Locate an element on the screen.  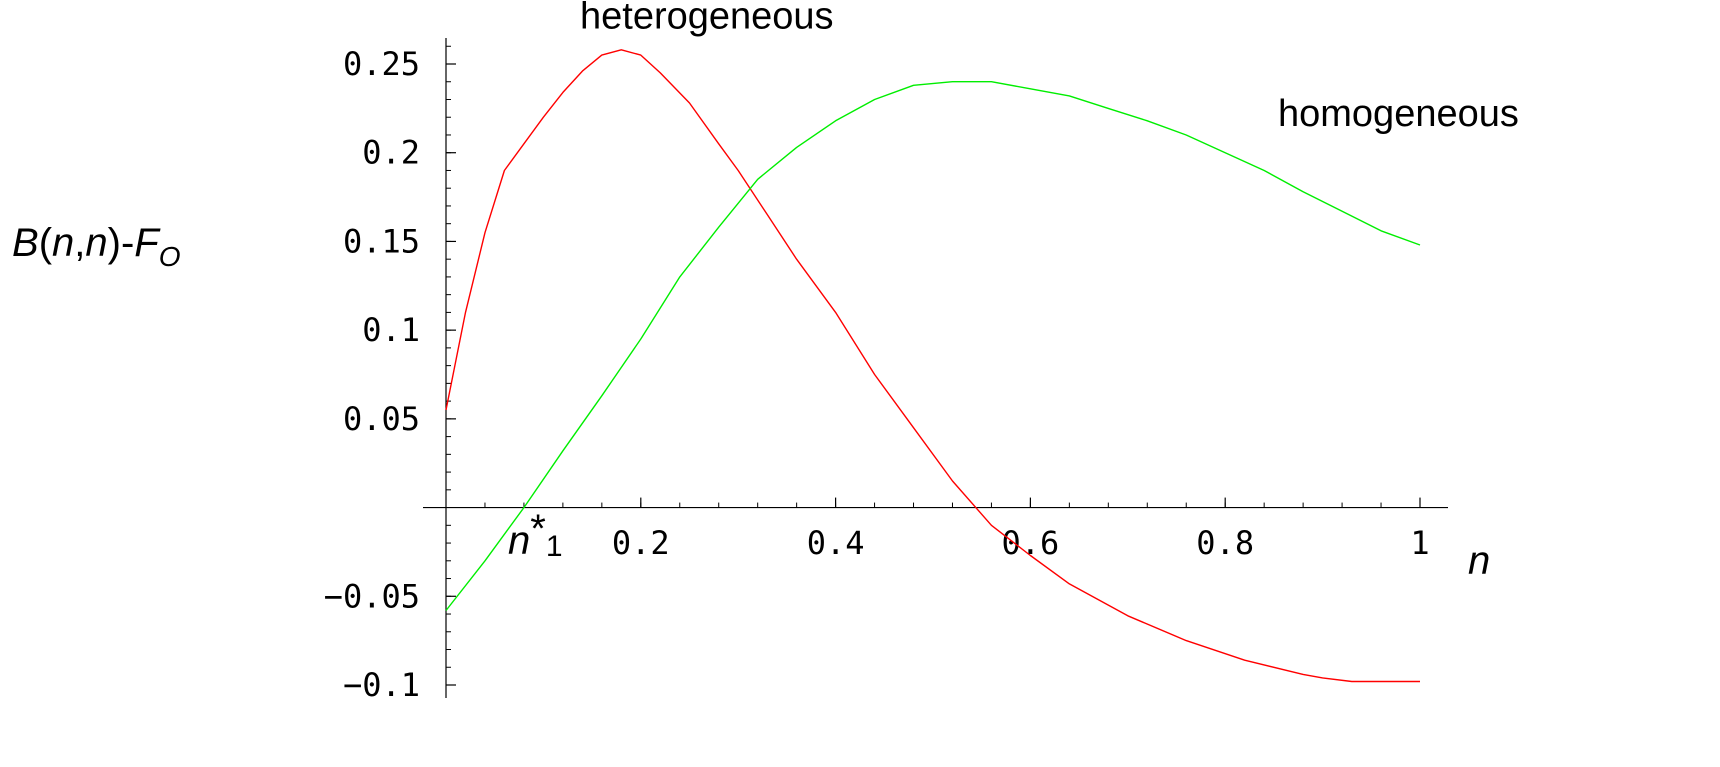
y-tick-label: −0.05 is located at coordinates (372, 596).